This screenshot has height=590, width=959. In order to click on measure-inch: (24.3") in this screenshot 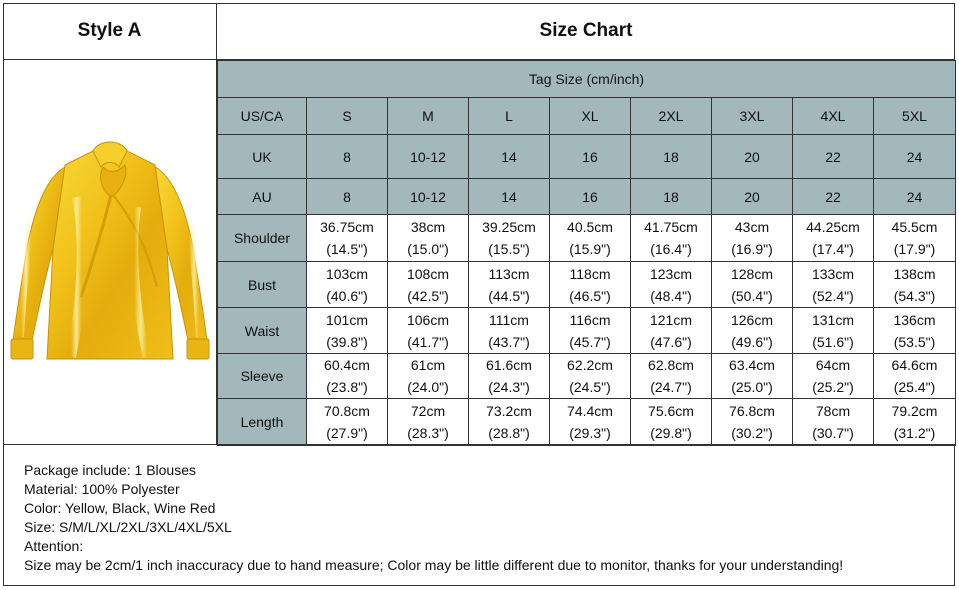, I will do `click(509, 387)`.